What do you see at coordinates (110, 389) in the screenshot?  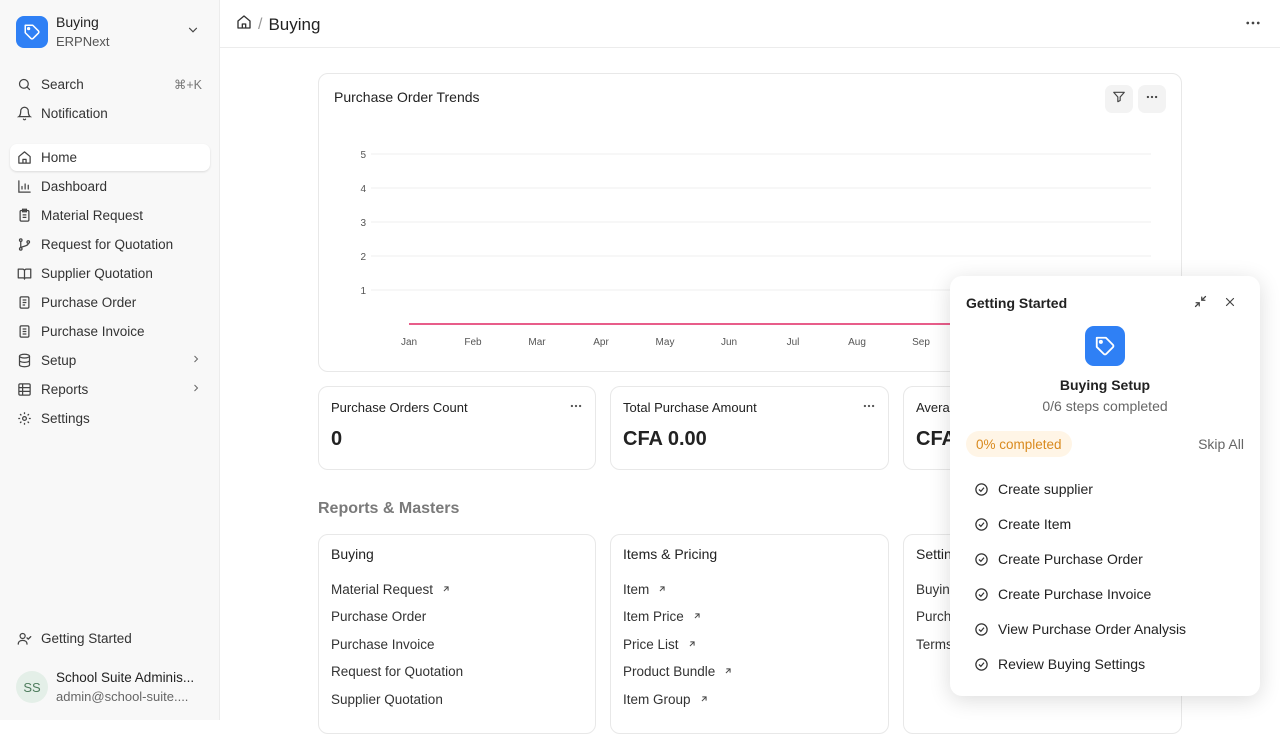 I see `sidebar-item-reports: Reports` at bounding box center [110, 389].